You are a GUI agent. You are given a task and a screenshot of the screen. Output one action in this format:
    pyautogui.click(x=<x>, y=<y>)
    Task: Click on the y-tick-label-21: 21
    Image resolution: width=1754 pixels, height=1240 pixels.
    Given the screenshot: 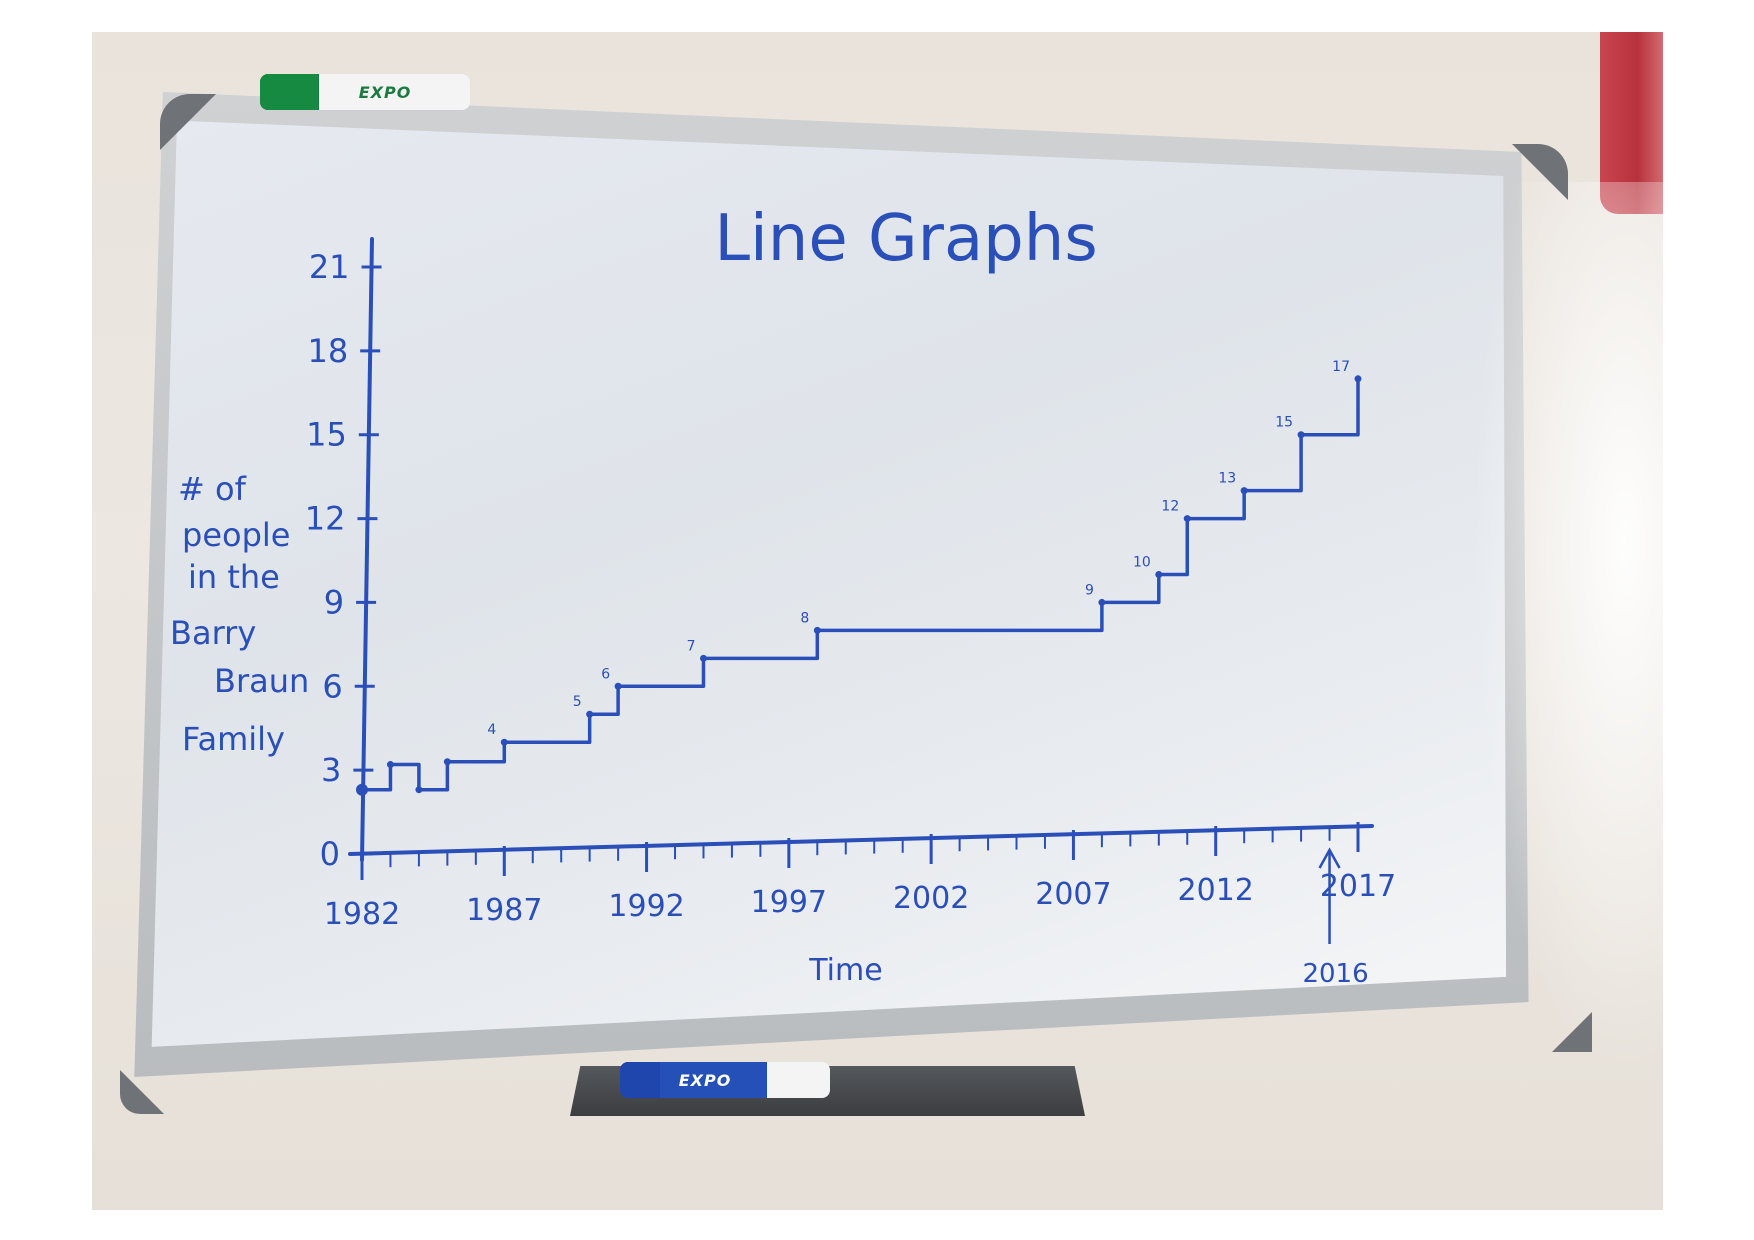 What is the action you would take?
    pyautogui.click(x=329, y=267)
    